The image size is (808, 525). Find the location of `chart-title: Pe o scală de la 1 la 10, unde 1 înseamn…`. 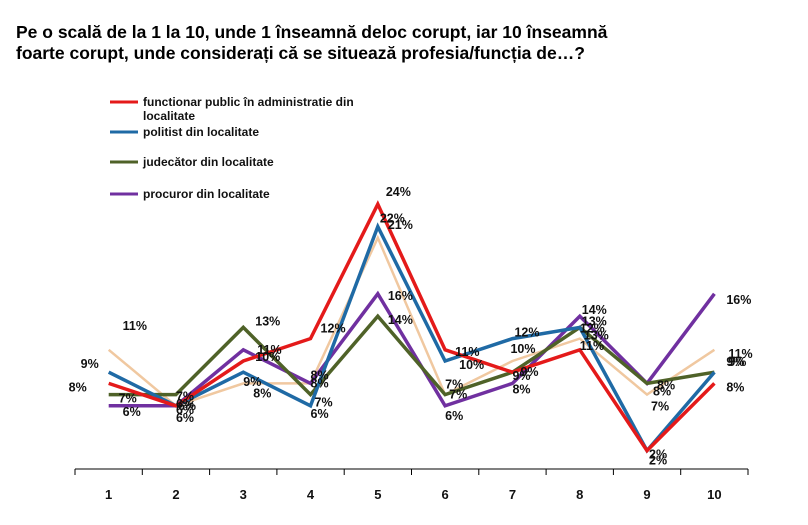

chart-title: Pe o scală de la 1 la 10, unde 1 înseamn… is located at coordinates (411, 43).